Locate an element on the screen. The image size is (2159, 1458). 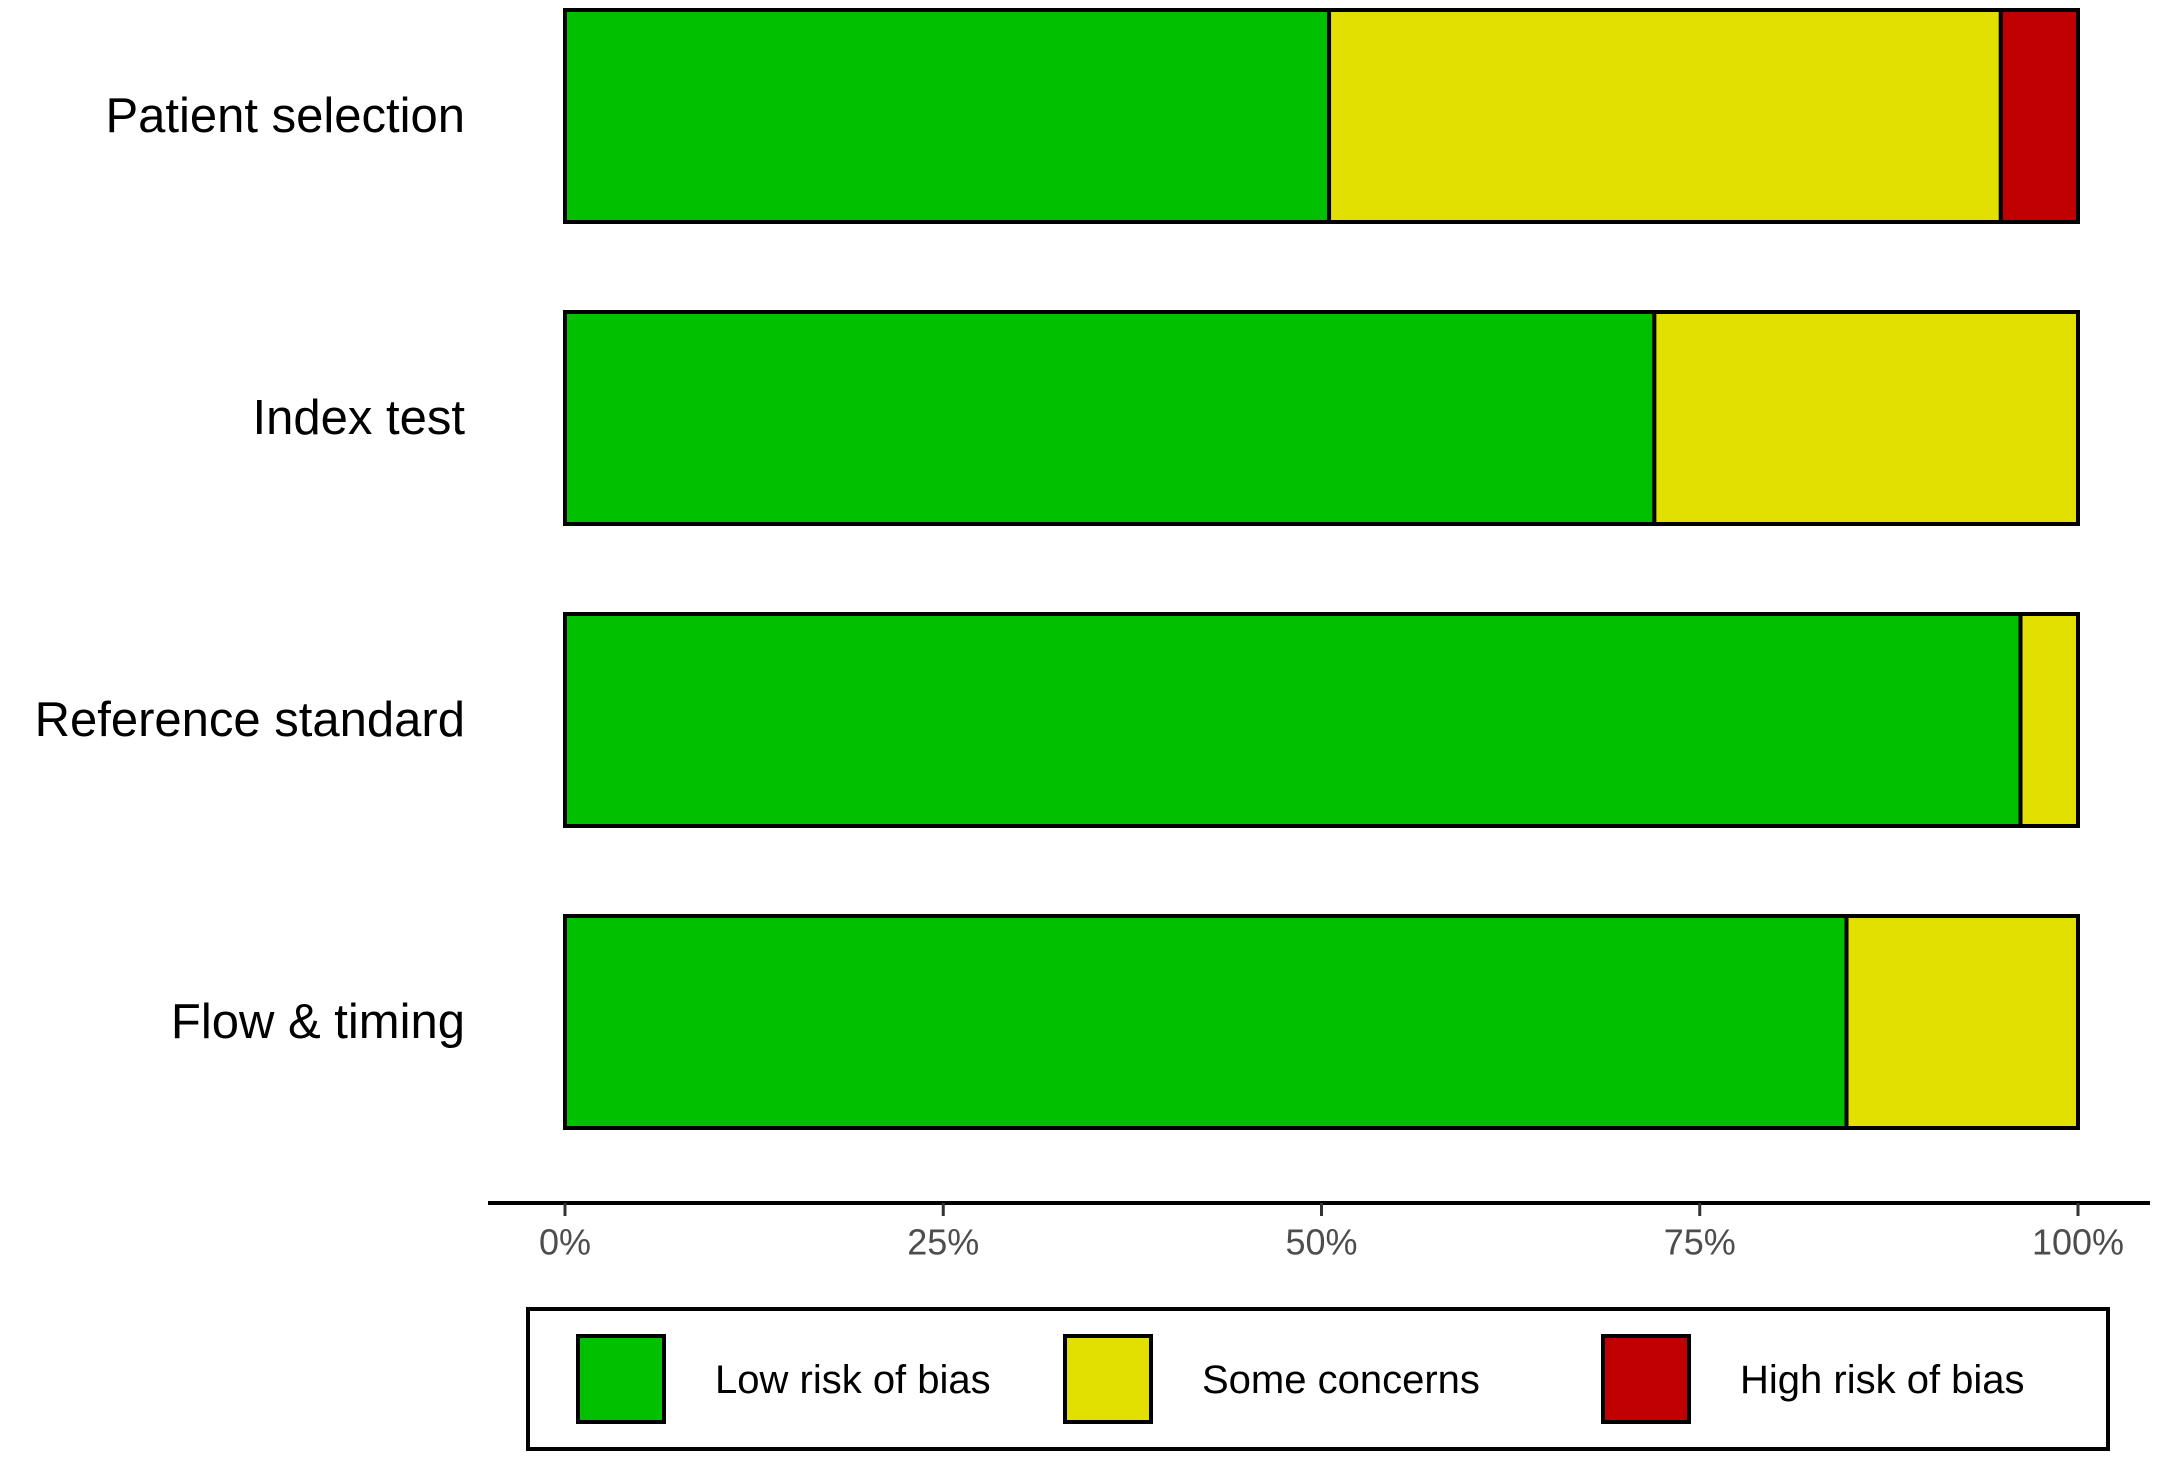
category-label-flow-and-timing: Flow & timing is located at coordinates (318, 1022).